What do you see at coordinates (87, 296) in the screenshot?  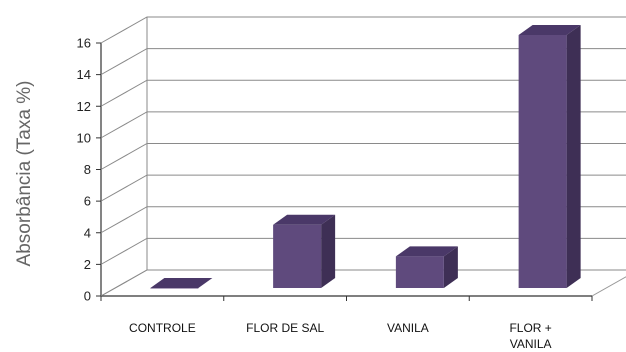 I see `y-tick-label: 0` at bounding box center [87, 296].